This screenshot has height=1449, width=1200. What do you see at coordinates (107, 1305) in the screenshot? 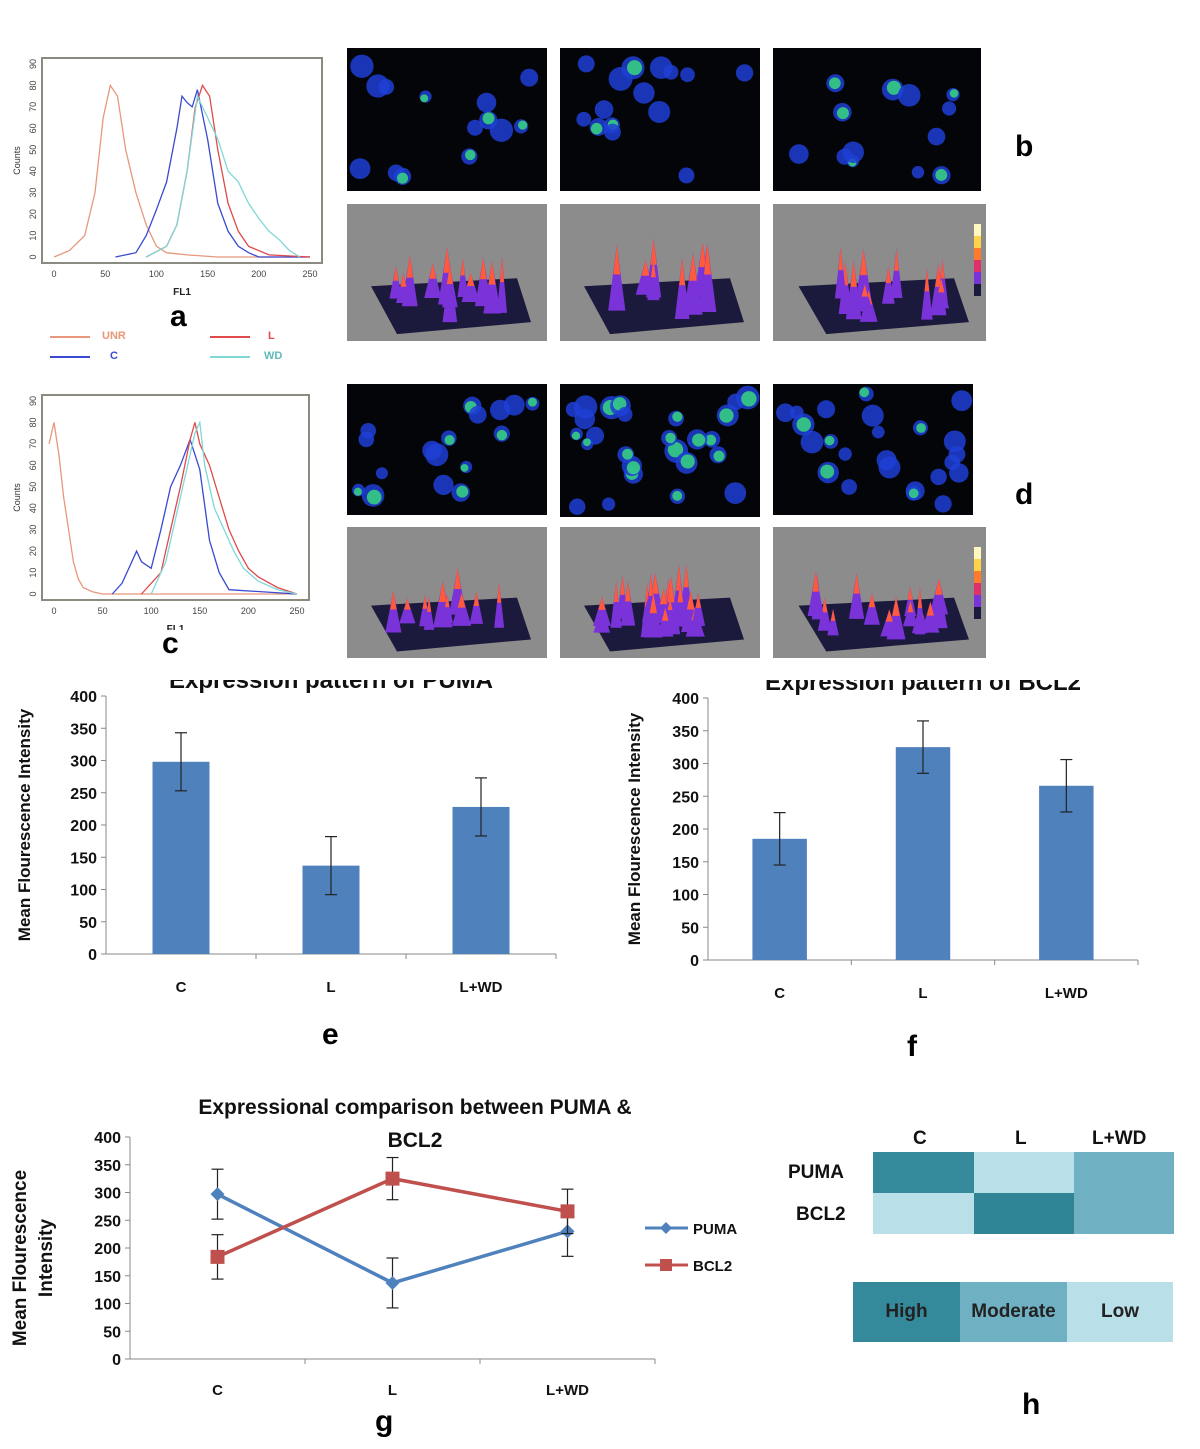
I see `y-tick-label: 100` at bounding box center [107, 1305].